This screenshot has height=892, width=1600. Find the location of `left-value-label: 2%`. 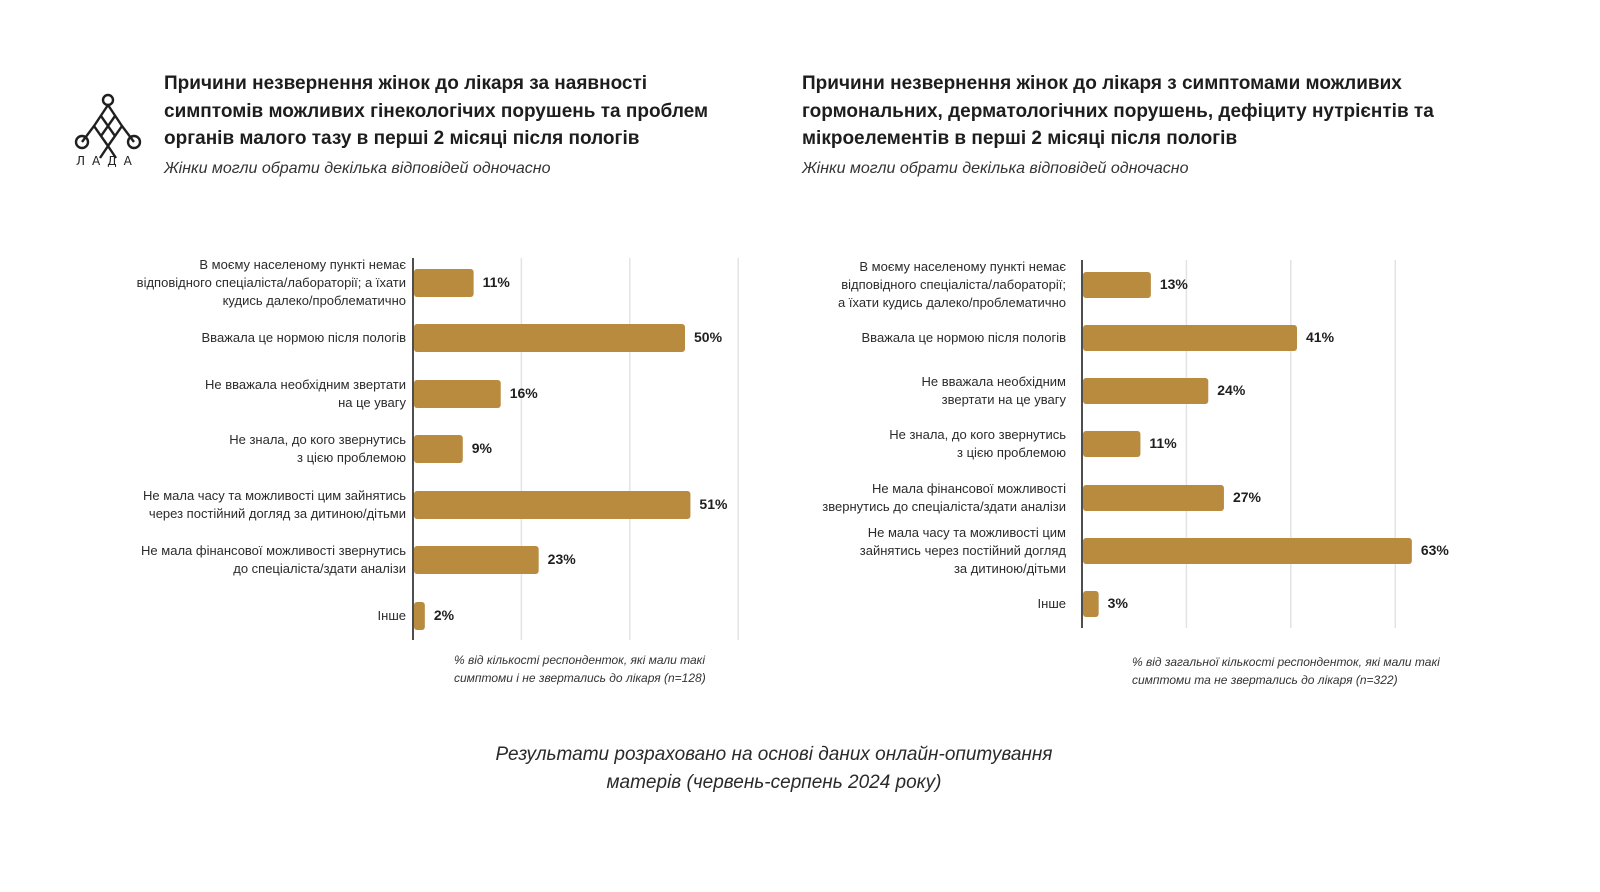

left-value-label: 2% is located at coordinates (444, 615).